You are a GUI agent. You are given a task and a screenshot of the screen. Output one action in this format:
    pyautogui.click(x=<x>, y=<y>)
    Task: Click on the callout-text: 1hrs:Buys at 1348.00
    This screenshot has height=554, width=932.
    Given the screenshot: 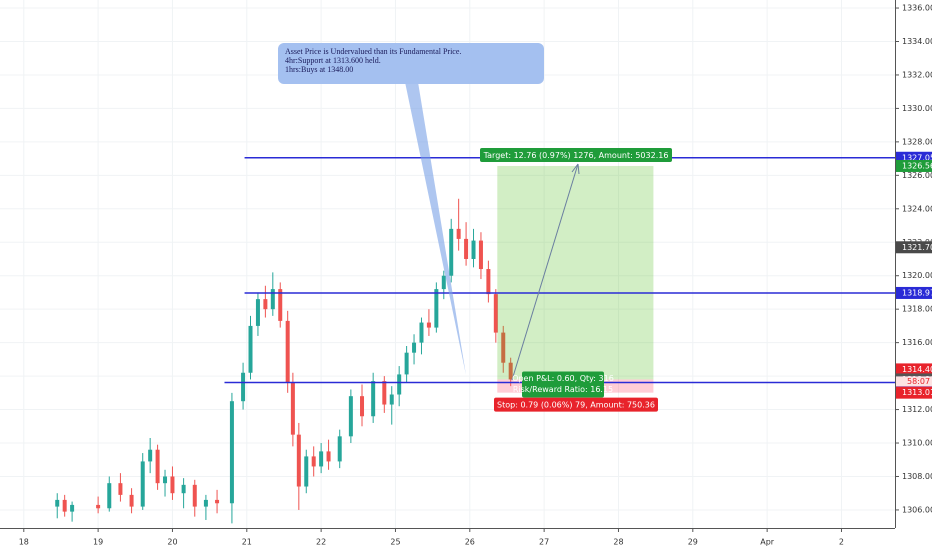 What is the action you would take?
    pyautogui.click(x=319, y=69)
    